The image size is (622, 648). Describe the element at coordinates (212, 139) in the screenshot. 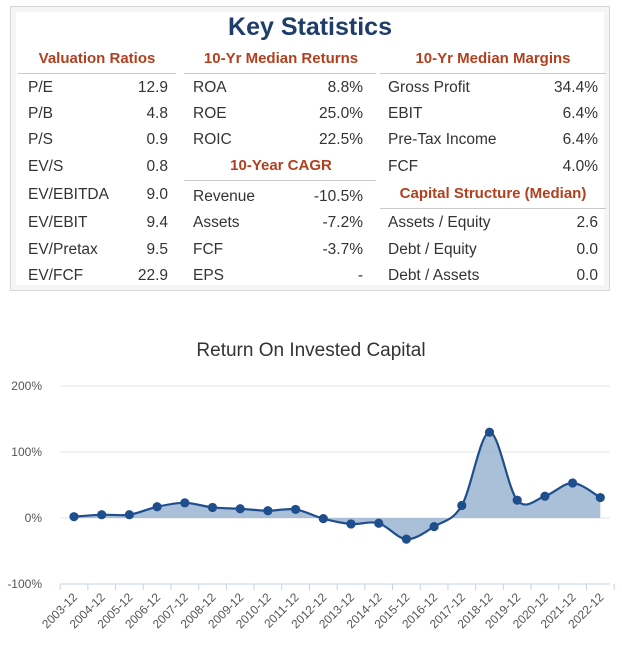

I see `row-label: ROIC` at that location.